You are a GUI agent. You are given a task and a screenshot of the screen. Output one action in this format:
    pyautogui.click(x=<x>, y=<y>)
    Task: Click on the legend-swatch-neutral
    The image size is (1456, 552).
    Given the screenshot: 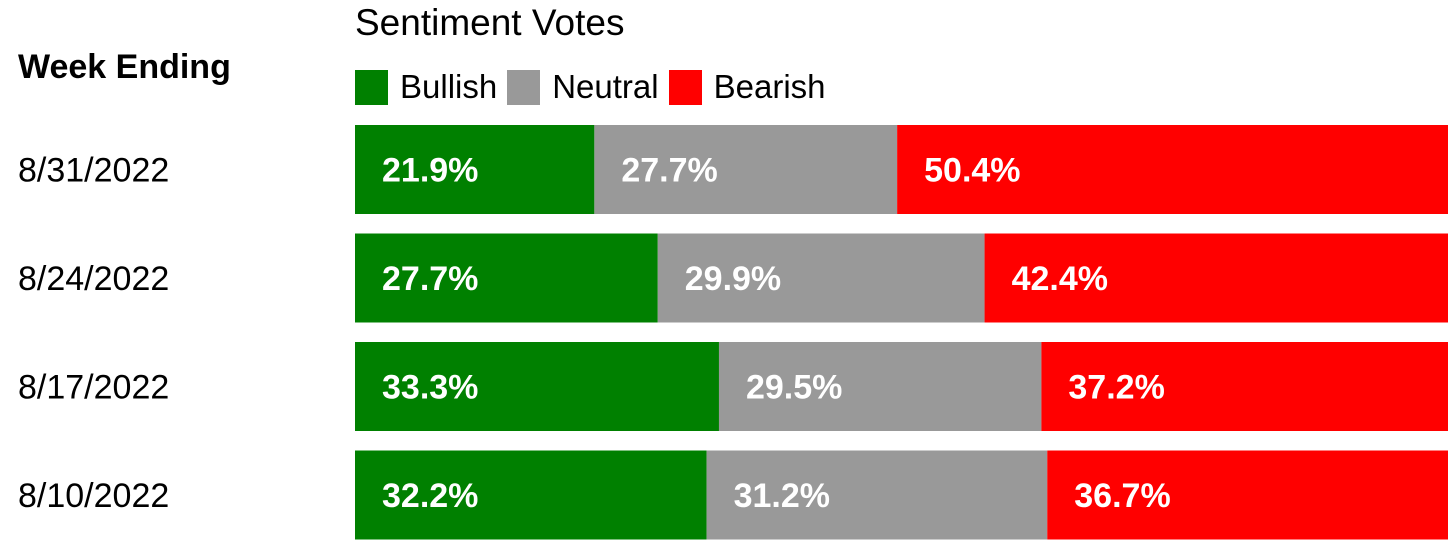 What is the action you would take?
    pyautogui.click(x=524, y=87)
    